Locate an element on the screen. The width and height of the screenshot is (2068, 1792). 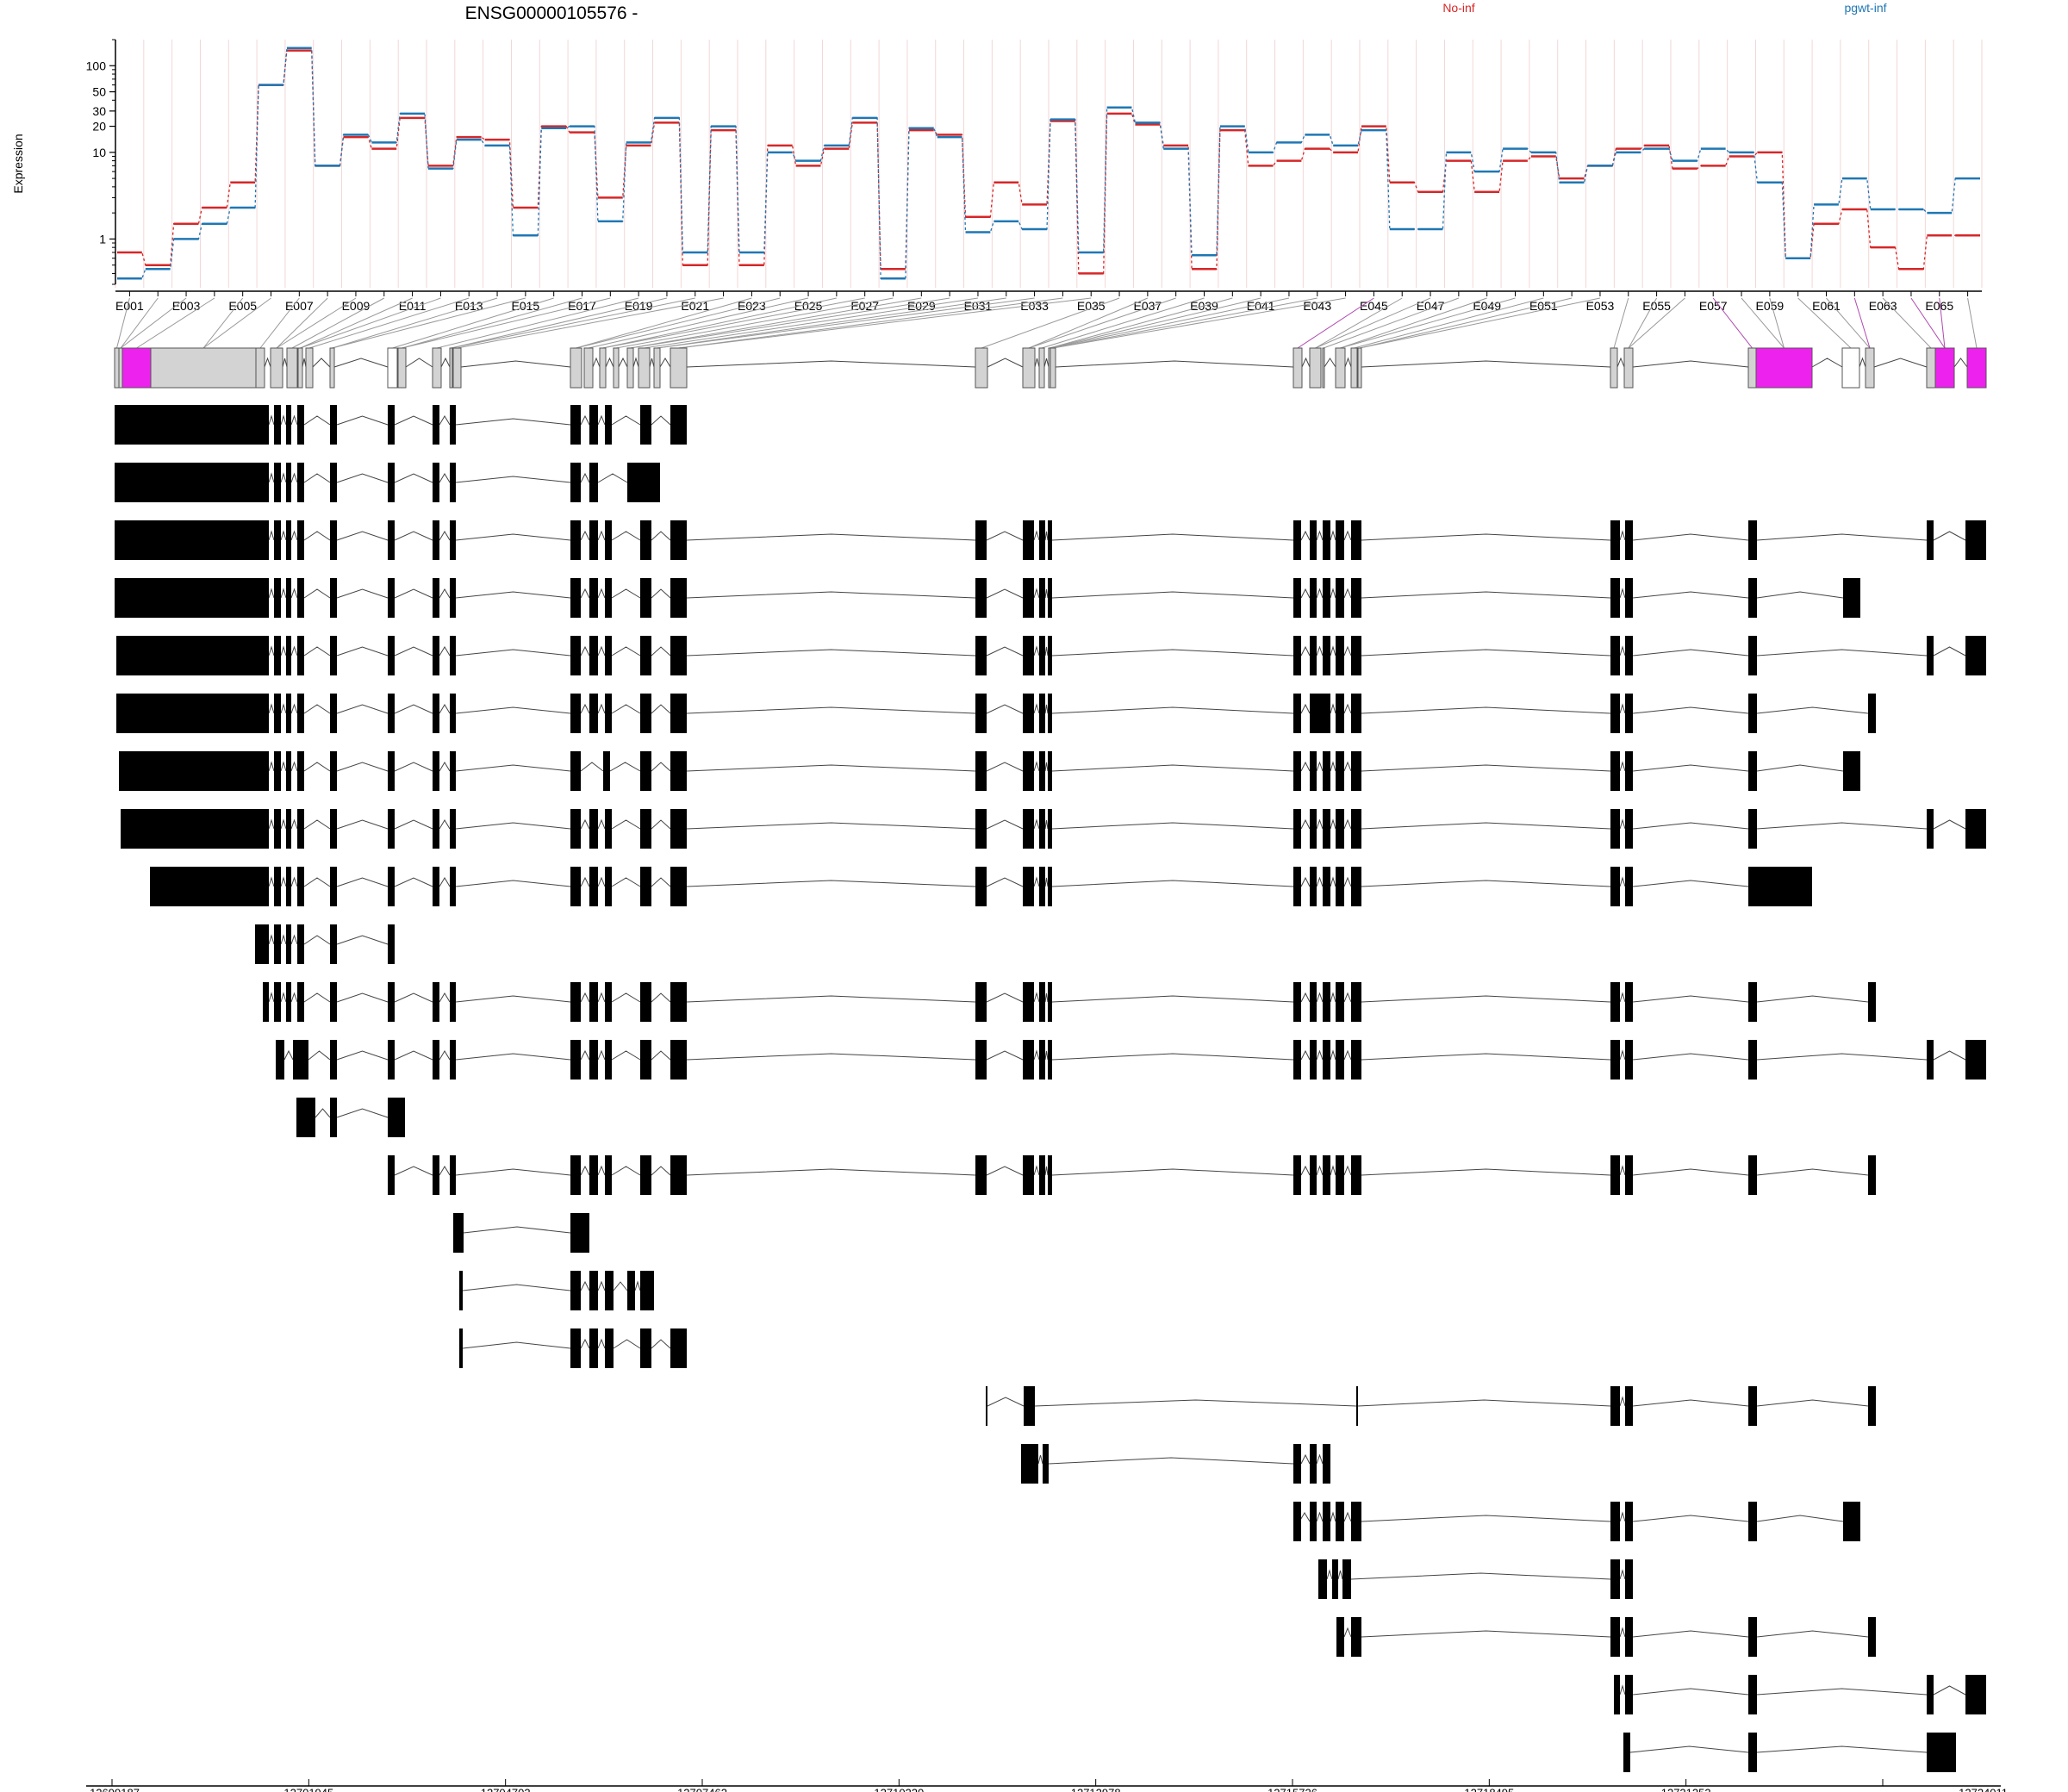
genome-tick-label: 12710220 is located at coordinates (899, 1790).